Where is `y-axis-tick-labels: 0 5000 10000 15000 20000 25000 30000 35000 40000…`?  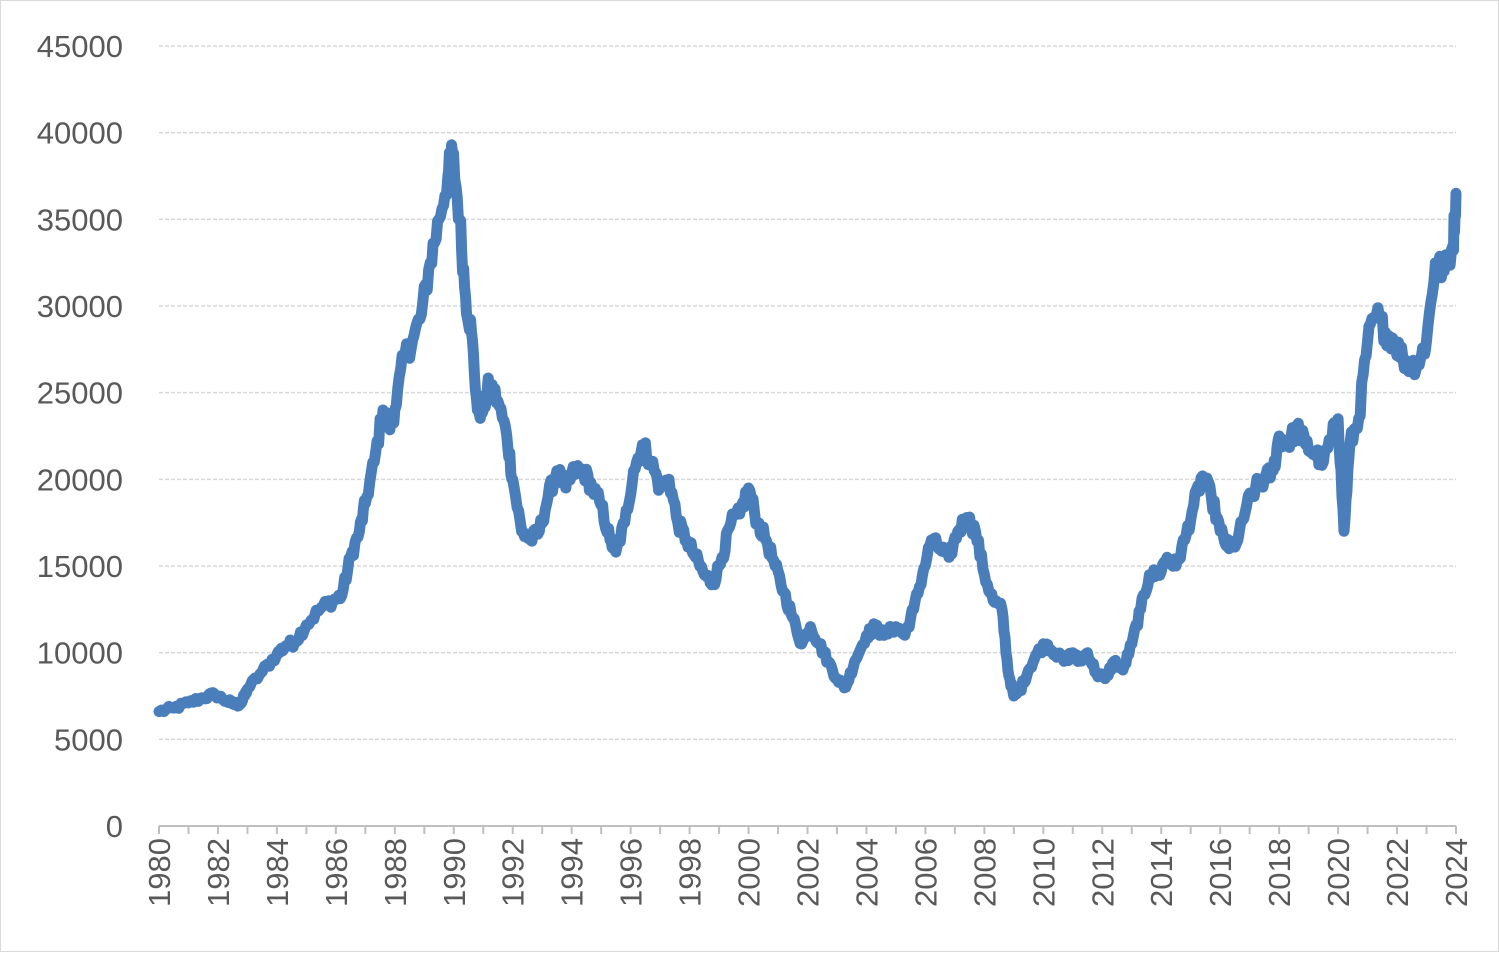 y-axis-tick-labels: 0 5000 10000 15000 20000 25000 30000 35000 40000… is located at coordinates (80, 436).